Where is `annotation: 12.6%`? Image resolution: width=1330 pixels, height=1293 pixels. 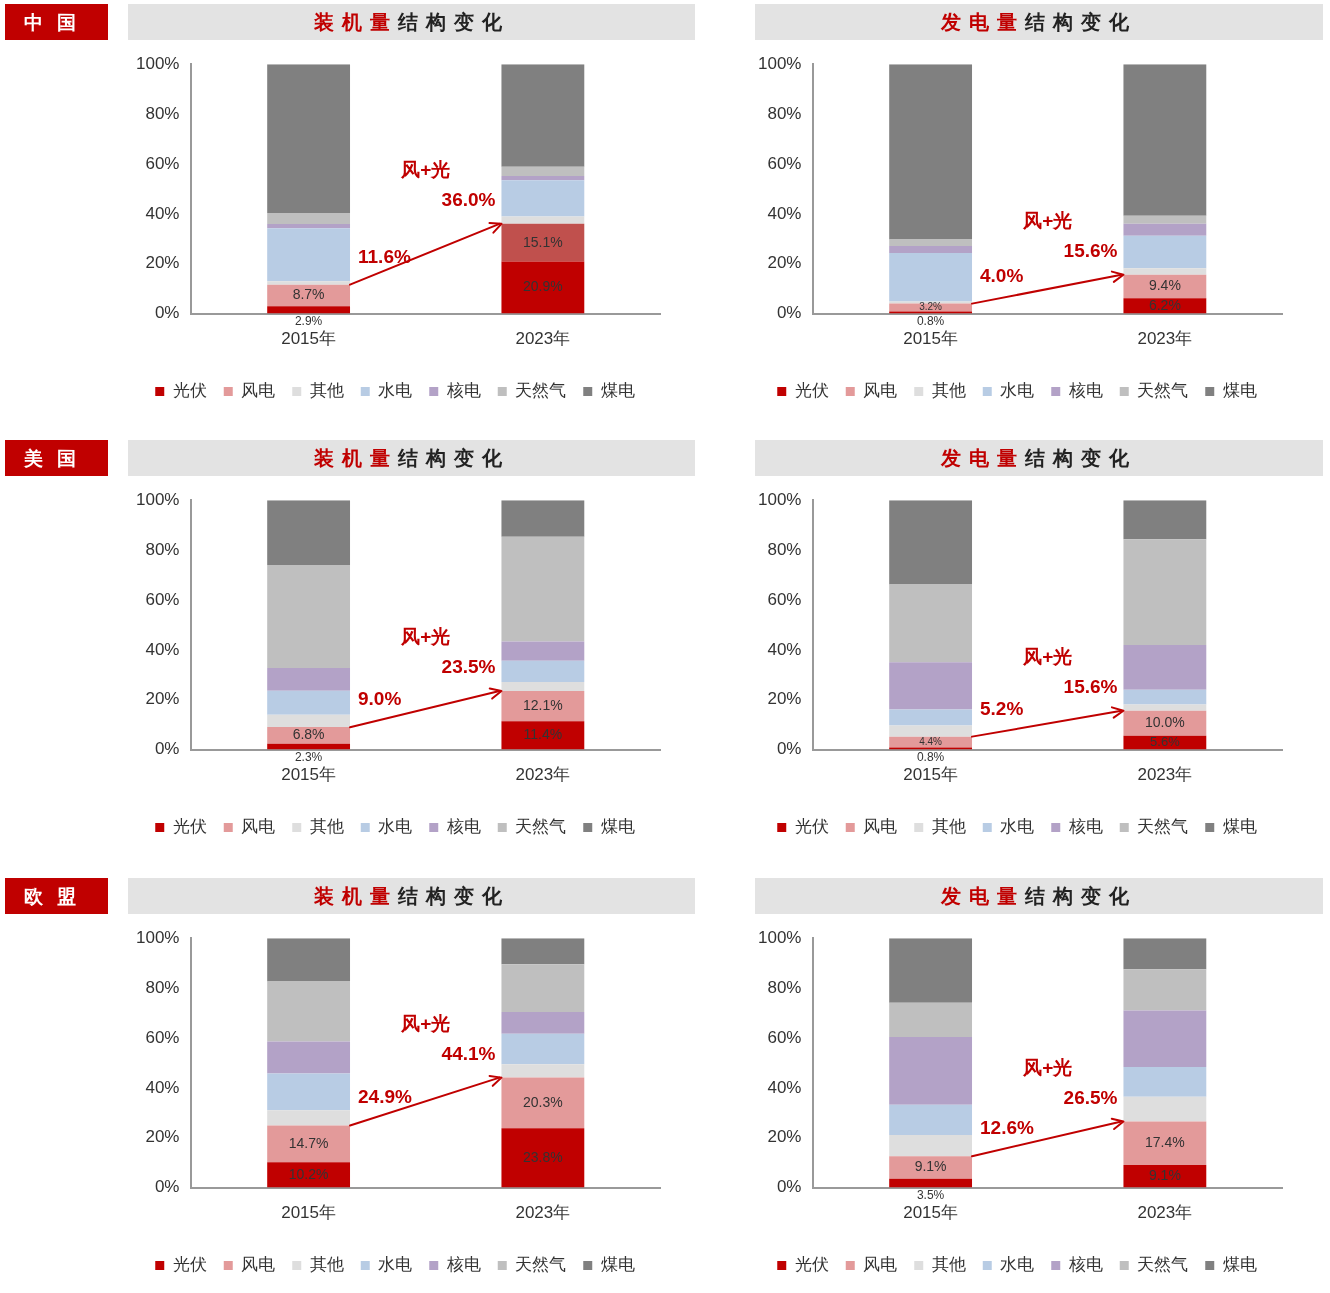
annotation: 12.6% is located at coordinates (1007, 1128).